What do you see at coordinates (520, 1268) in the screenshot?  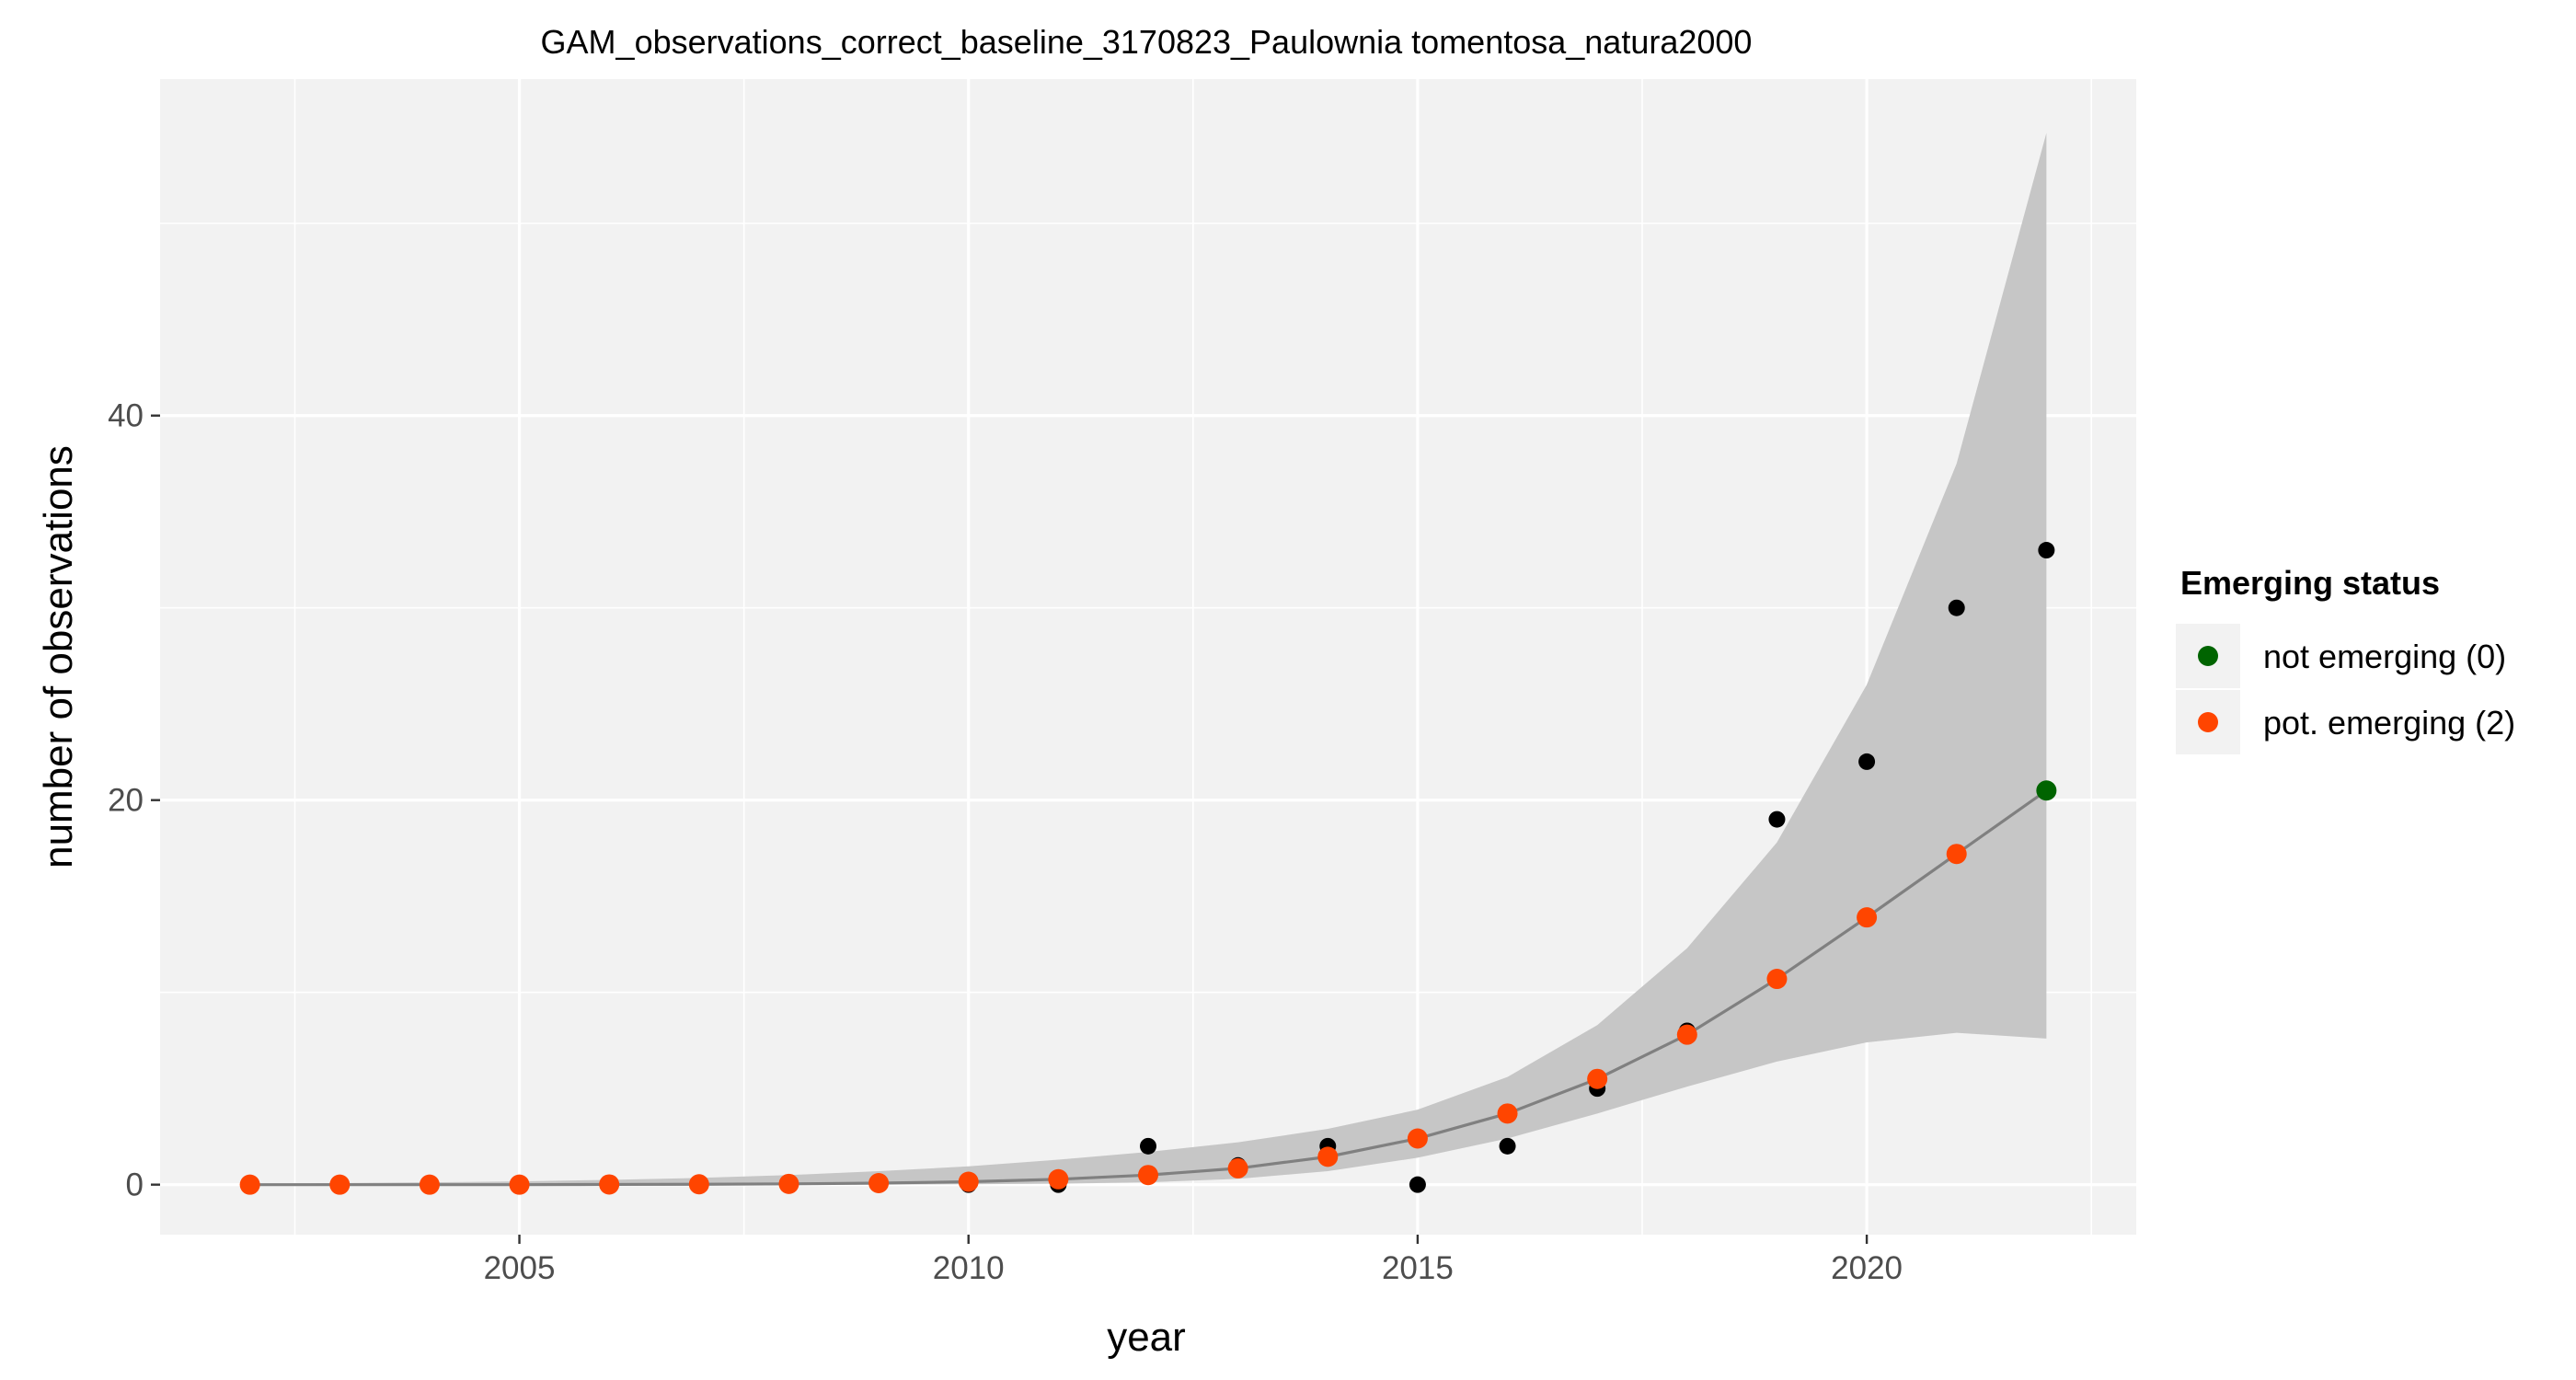 I see `x-tick-label: 2005` at bounding box center [520, 1268].